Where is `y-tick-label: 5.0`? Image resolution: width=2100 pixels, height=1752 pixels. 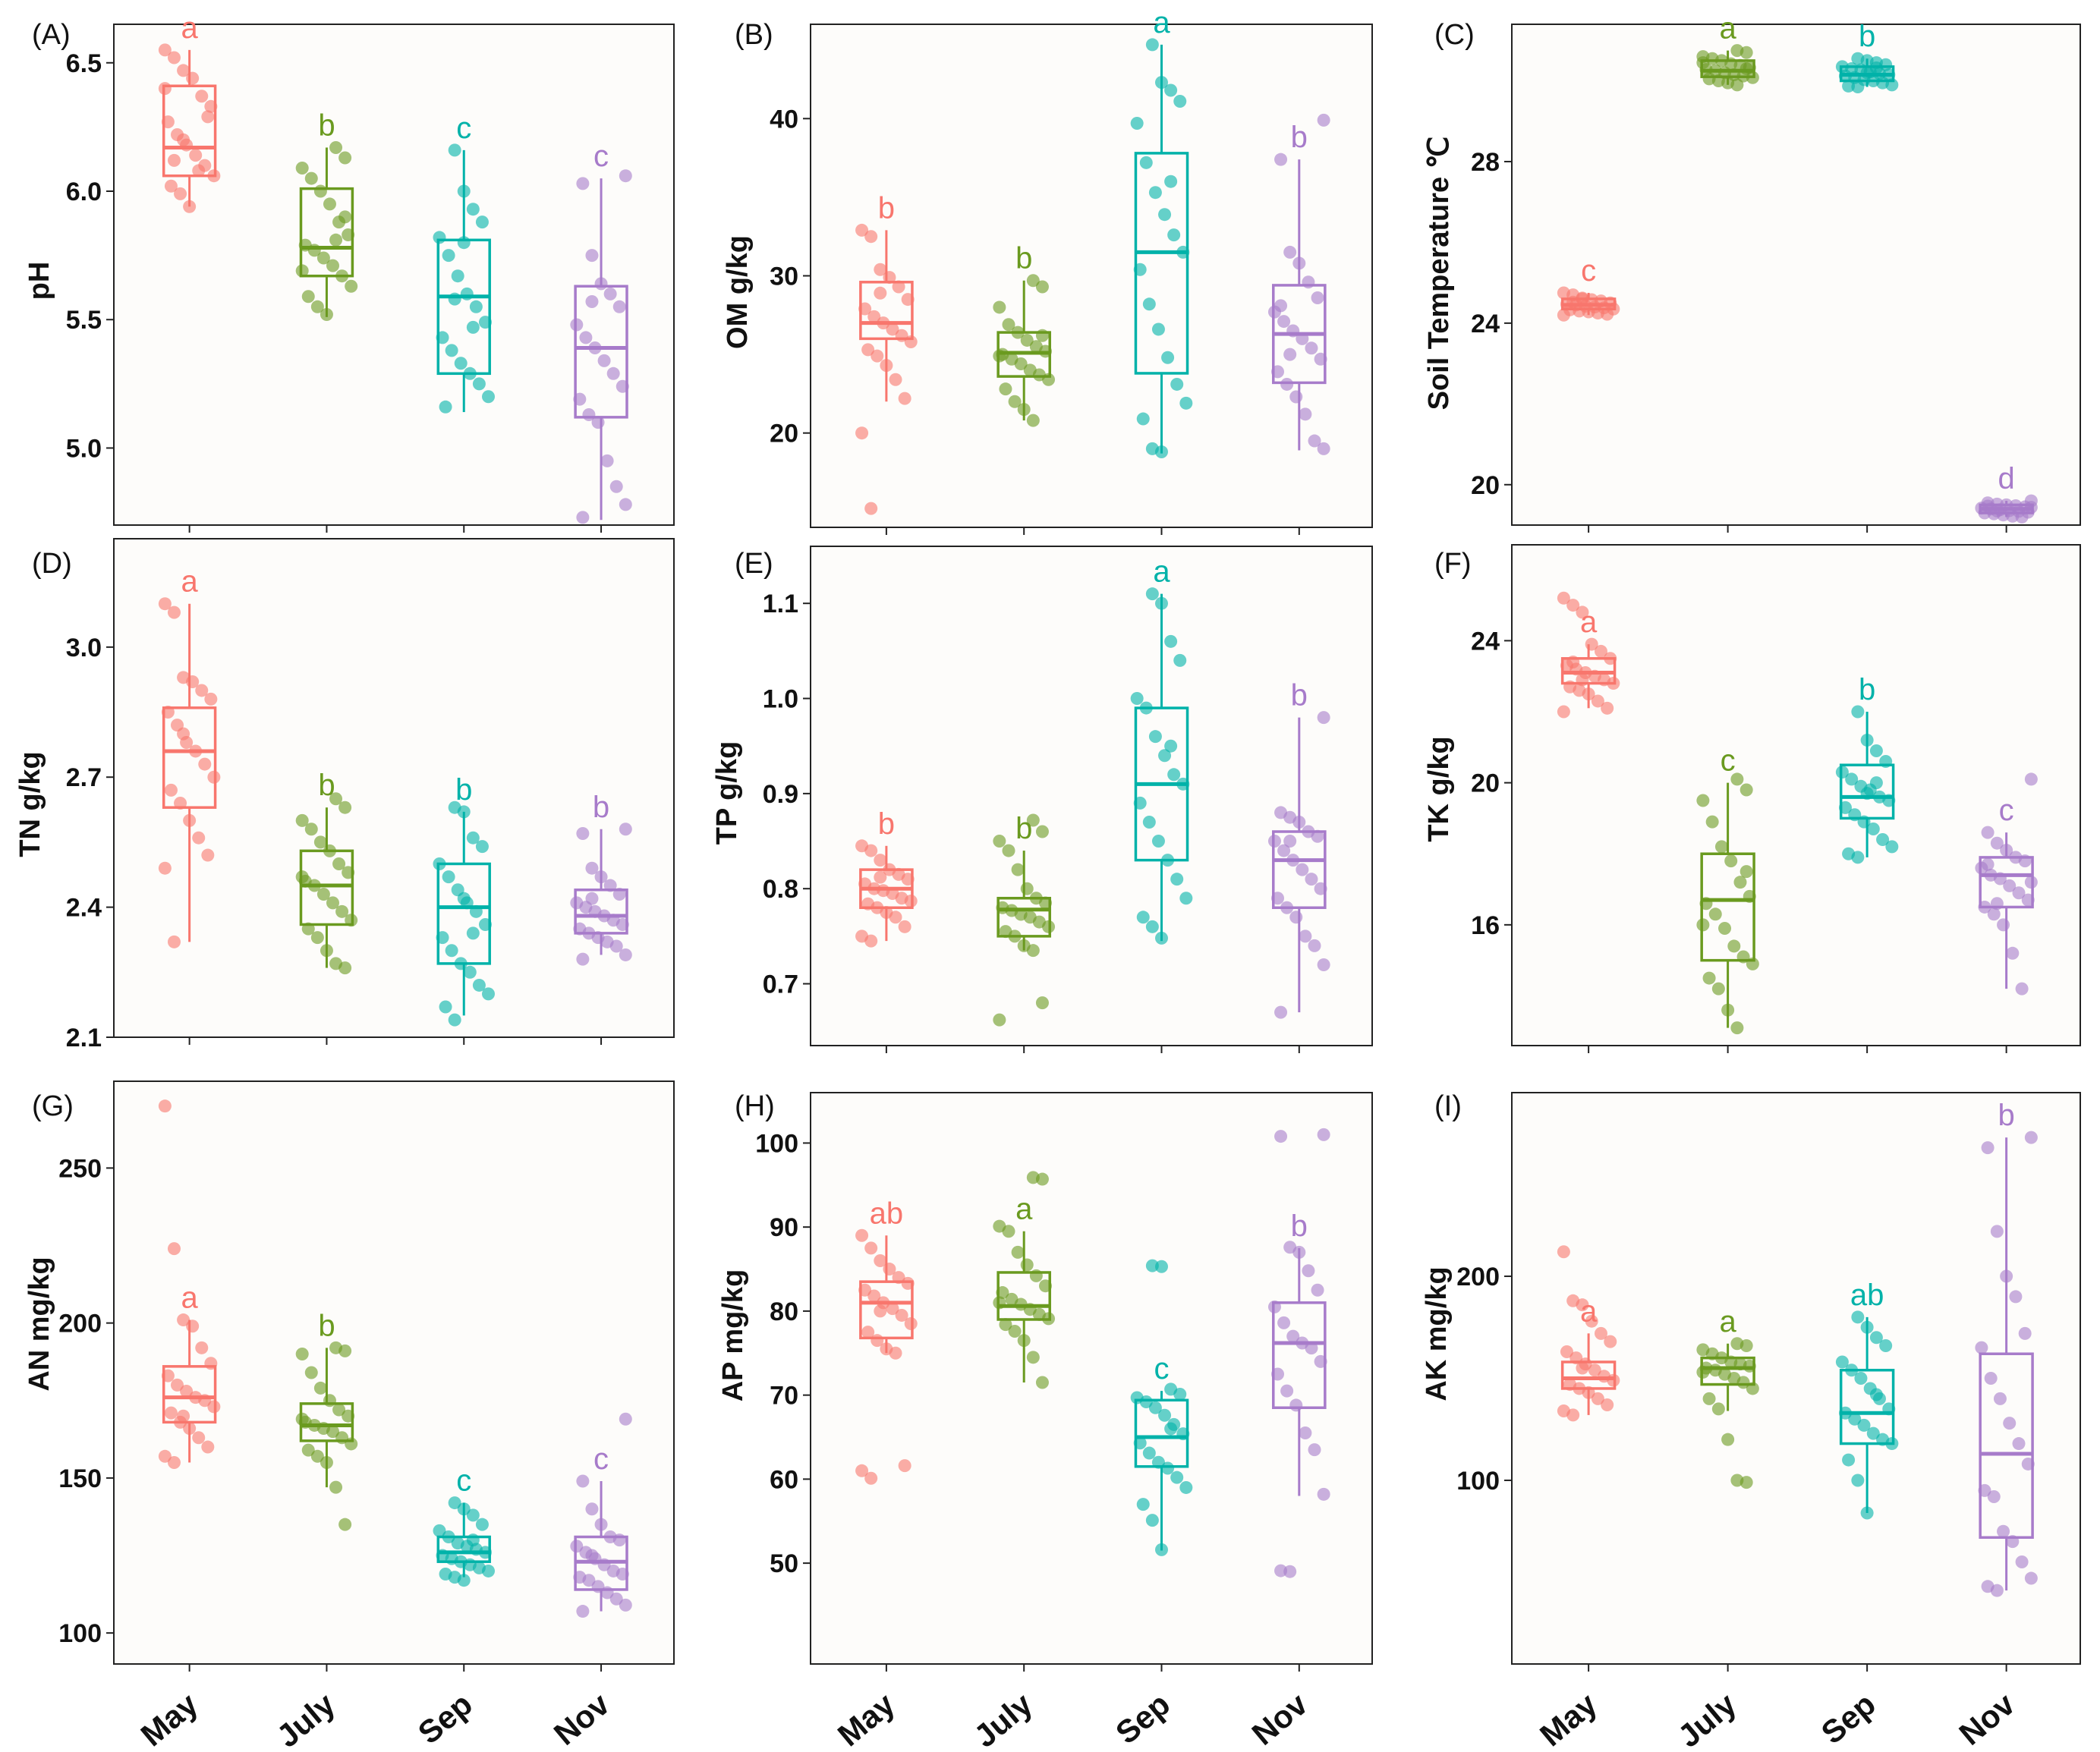
y-tick-label: 5.0 is located at coordinates (84, 448).